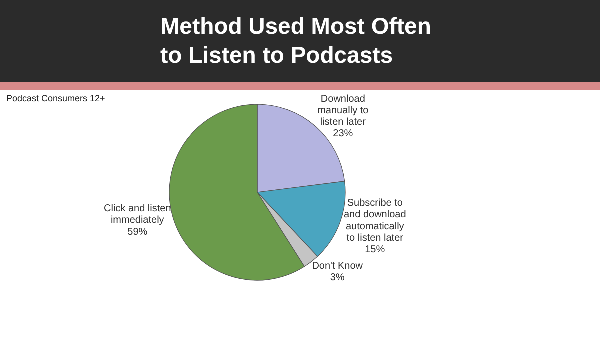 Image resolution: width=600 pixels, height=343 pixels. What do you see at coordinates (344, 111) in the screenshot?
I see `slice-label: Download manually to listen later` at bounding box center [344, 111].